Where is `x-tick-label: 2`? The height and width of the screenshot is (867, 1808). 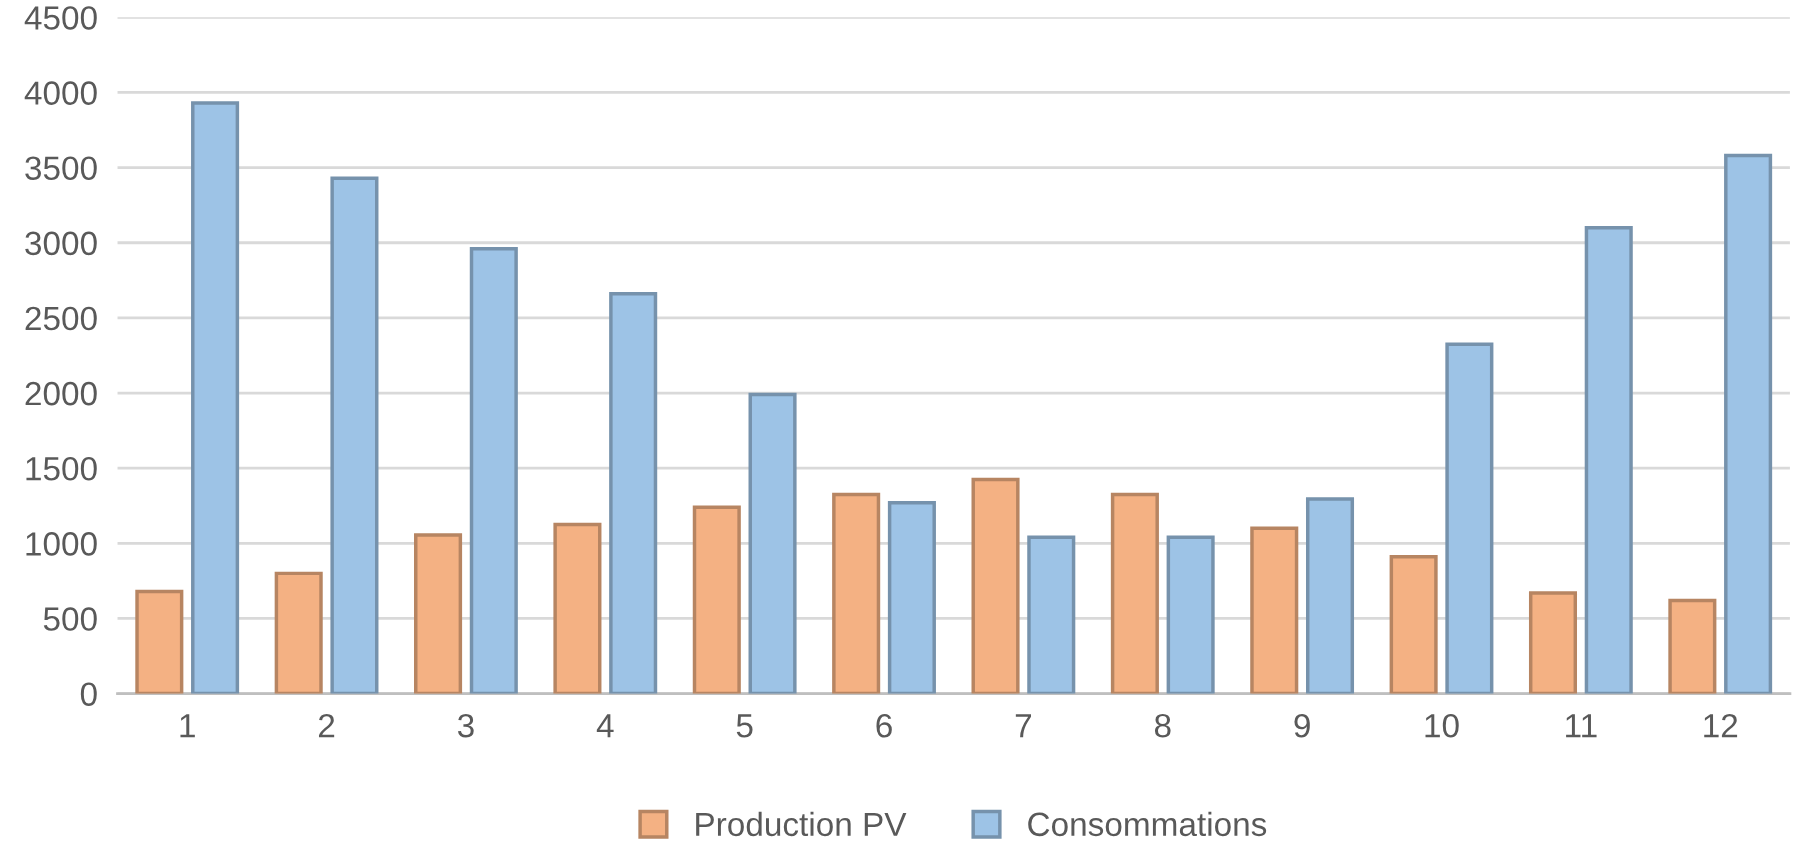 x-tick-label: 2 is located at coordinates (326, 725).